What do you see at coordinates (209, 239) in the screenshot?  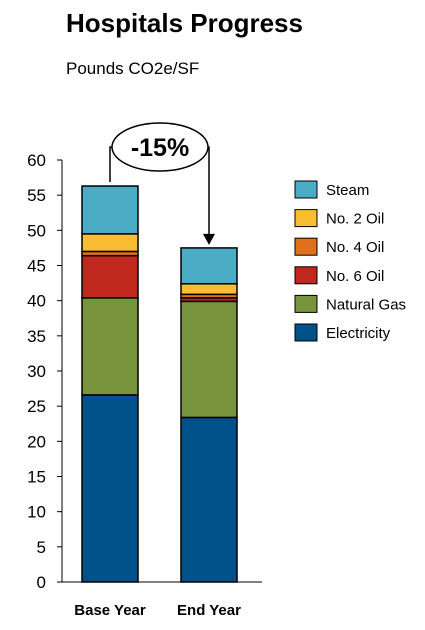 I see `arrow-head-icon` at bounding box center [209, 239].